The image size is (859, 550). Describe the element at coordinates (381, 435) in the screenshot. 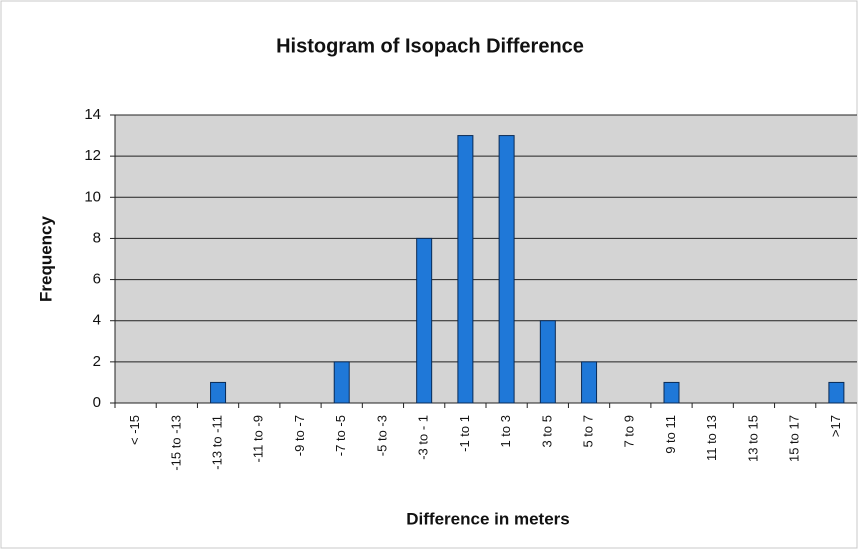

I see `x-tick-label: -5 to -3` at that location.